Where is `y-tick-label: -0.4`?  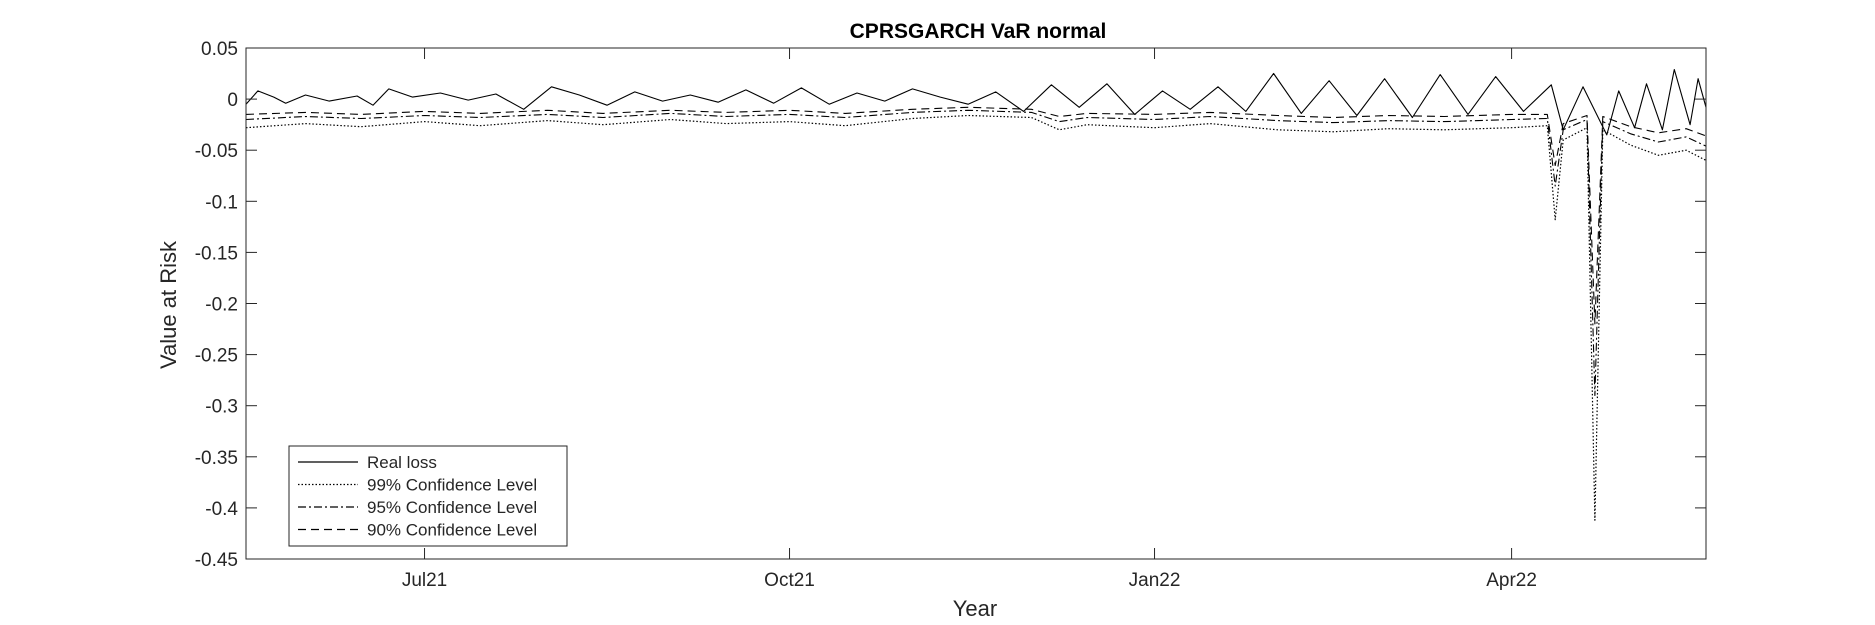
y-tick-label: -0.4 is located at coordinates (221, 509).